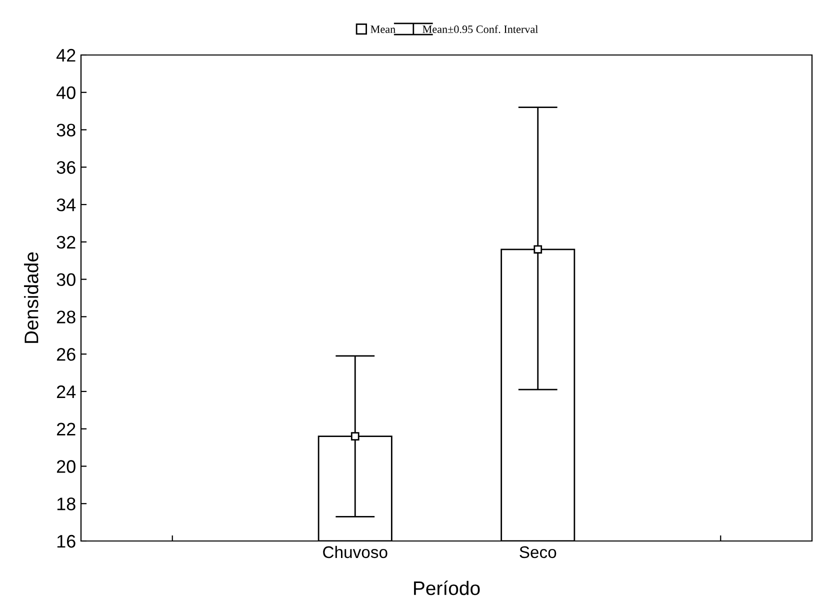  I want to click on y-tick-label: 20, so click(66, 466).